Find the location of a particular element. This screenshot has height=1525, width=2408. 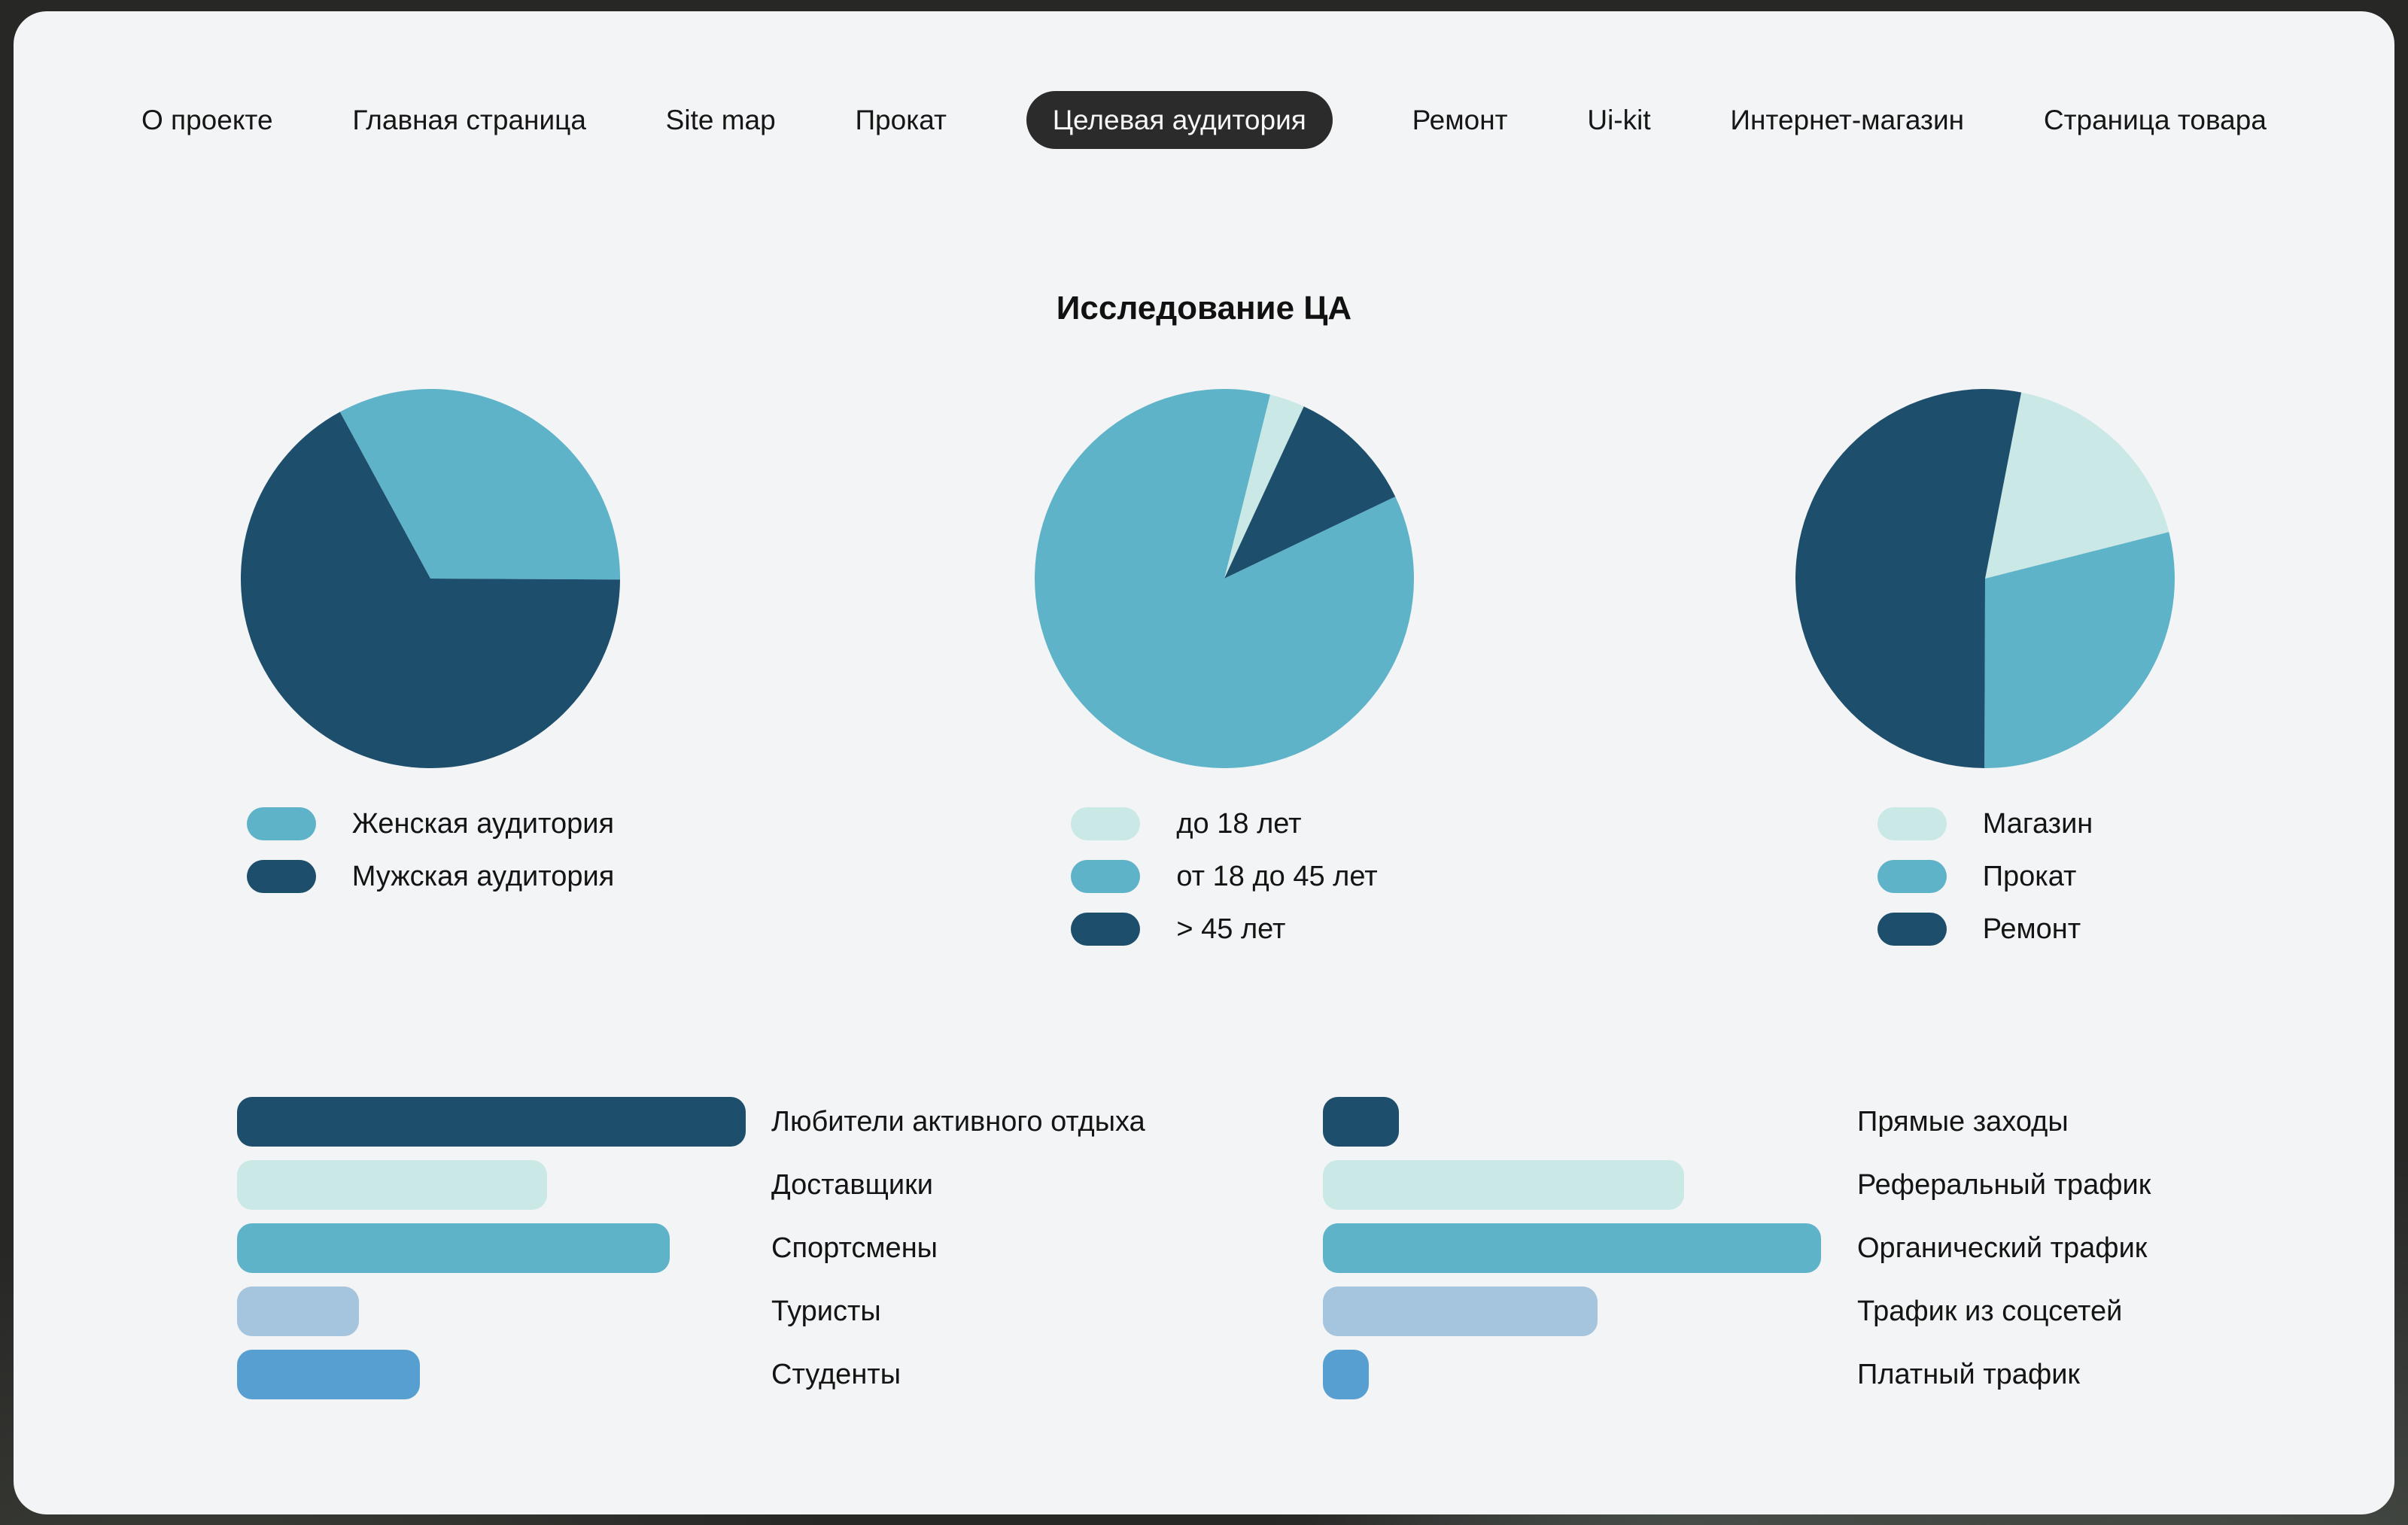

bar-row: Туристы is located at coordinates (691, 1311).